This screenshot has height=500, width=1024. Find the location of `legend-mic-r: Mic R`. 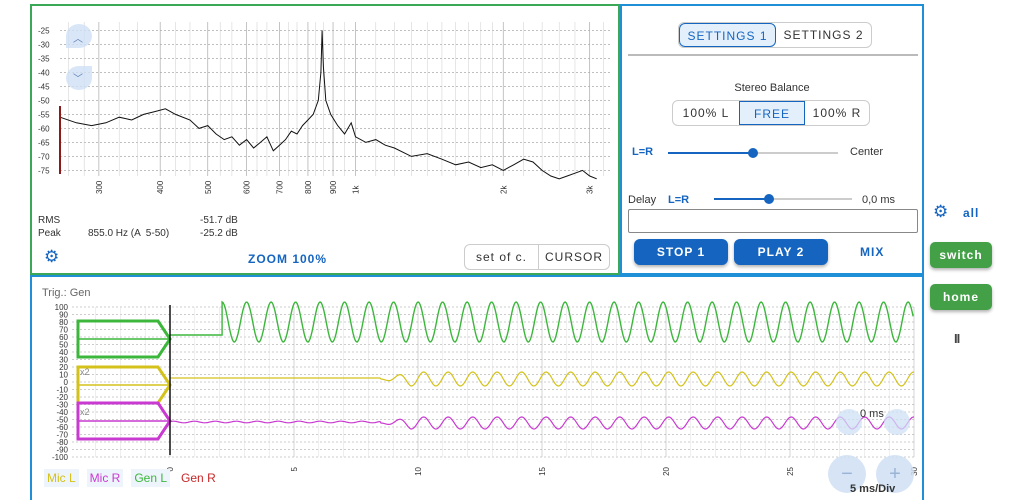

legend-mic-r: Mic R is located at coordinates (105, 478).